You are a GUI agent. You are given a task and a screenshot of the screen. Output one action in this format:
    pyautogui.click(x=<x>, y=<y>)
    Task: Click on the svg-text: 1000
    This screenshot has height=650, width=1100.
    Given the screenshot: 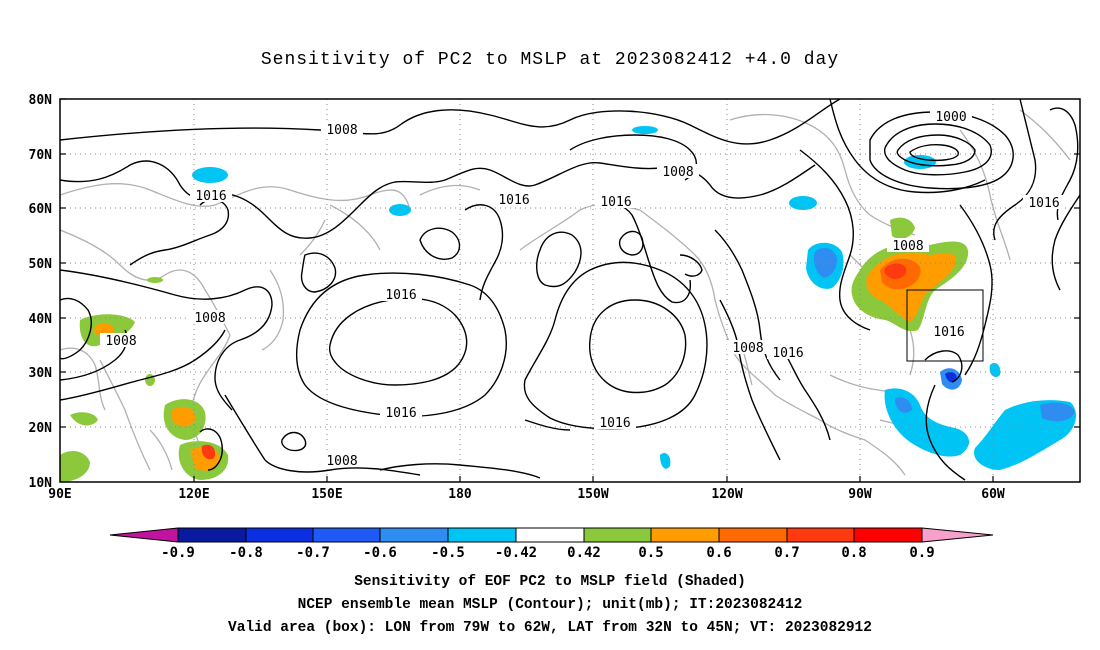 What is the action you would take?
    pyautogui.click(x=950, y=117)
    